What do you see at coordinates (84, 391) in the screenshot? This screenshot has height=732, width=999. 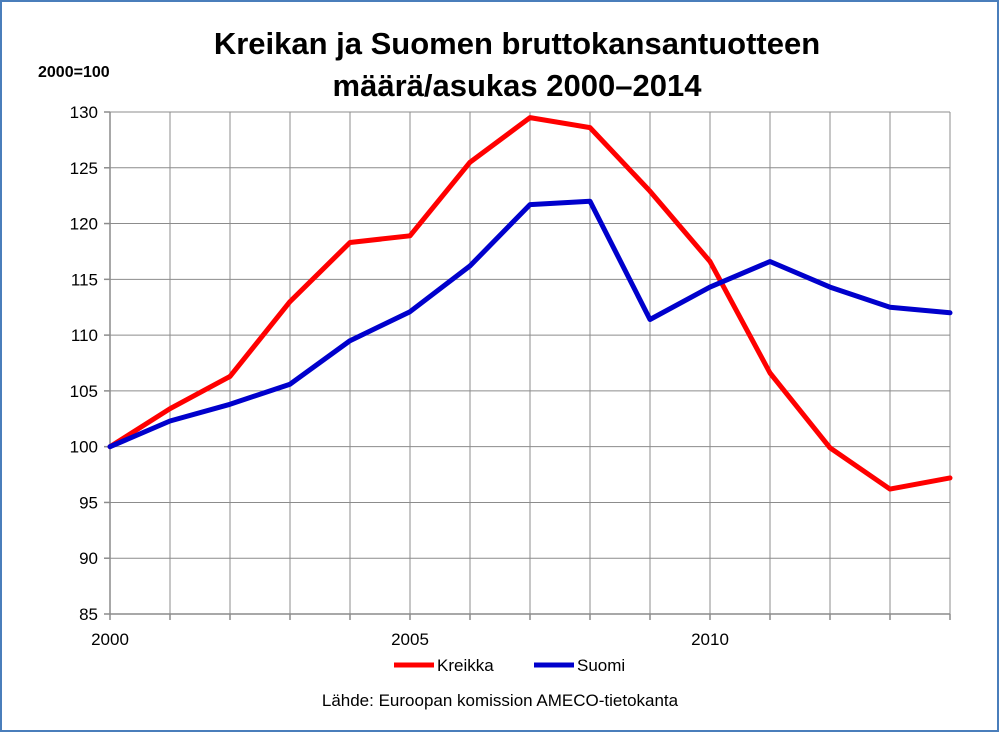 I see `y-tick-label: 105` at bounding box center [84, 391].